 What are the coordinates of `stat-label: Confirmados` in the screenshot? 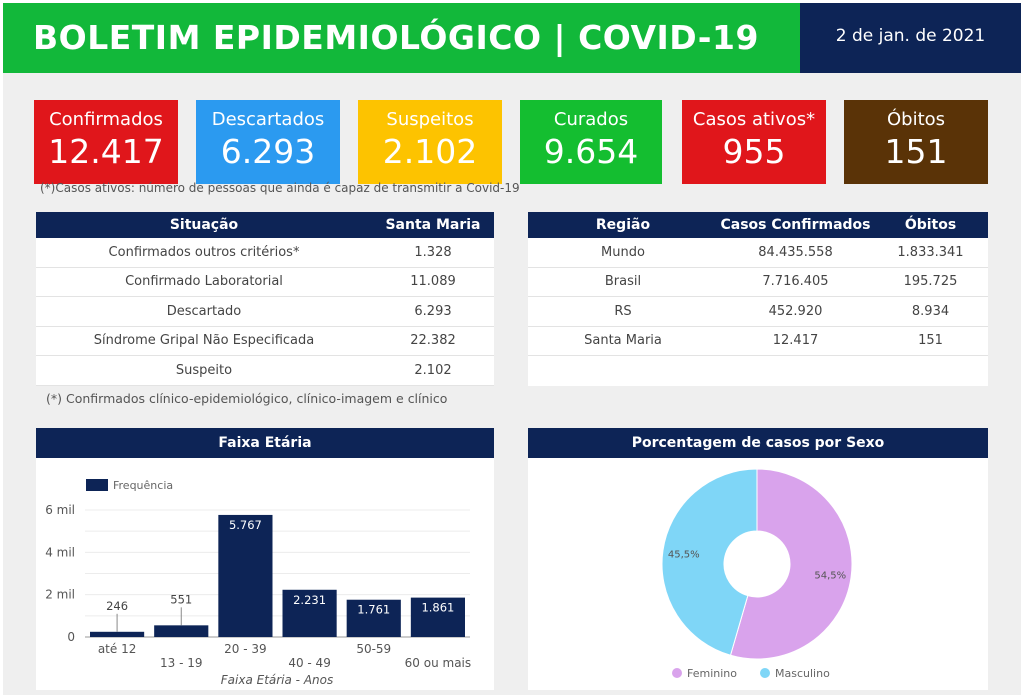 It's located at (106, 119).